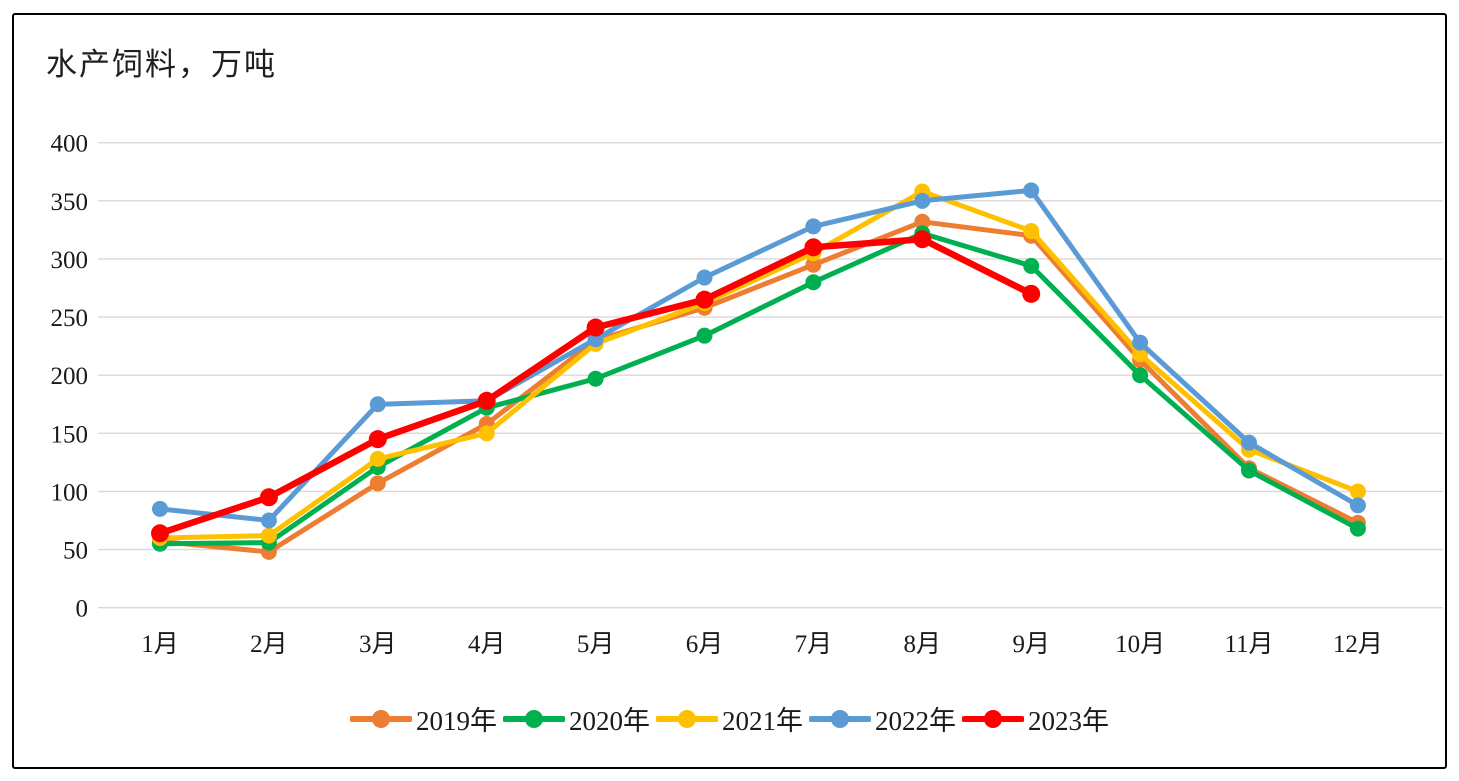  What do you see at coordinates (1358, 644) in the screenshot?
I see `x-axis-tick-label: 12月` at bounding box center [1358, 644].